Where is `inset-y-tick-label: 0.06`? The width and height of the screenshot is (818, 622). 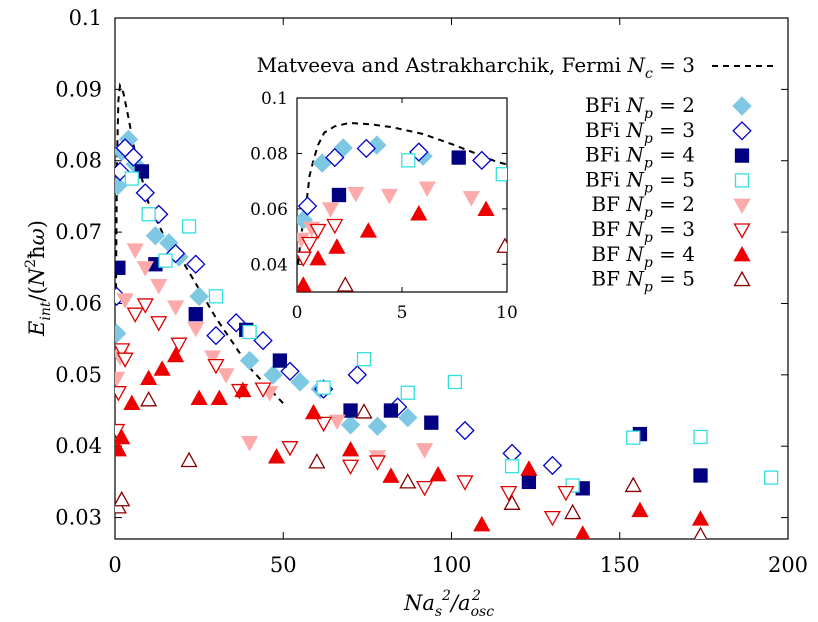 inset-y-tick-label: 0.06 is located at coordinates (269, 210).